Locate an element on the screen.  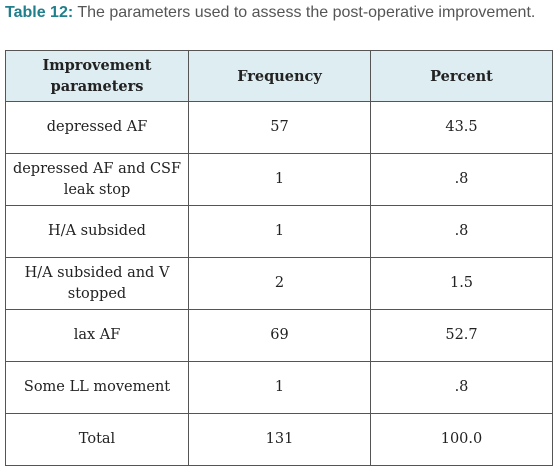
cell-parameter: depressed AF and CSF leak stop is located at coordinates (97, 179).